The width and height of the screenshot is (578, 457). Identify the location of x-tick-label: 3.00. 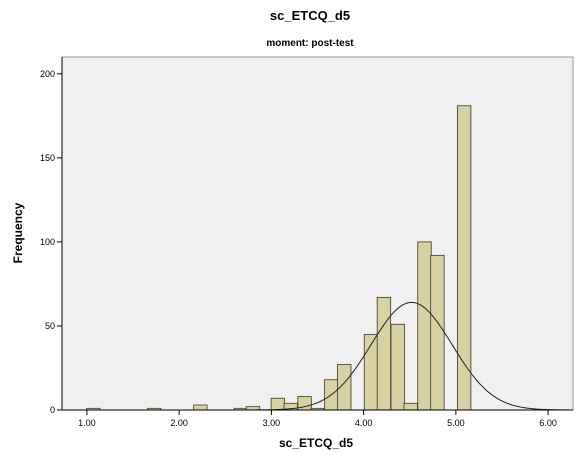
(272, 423).